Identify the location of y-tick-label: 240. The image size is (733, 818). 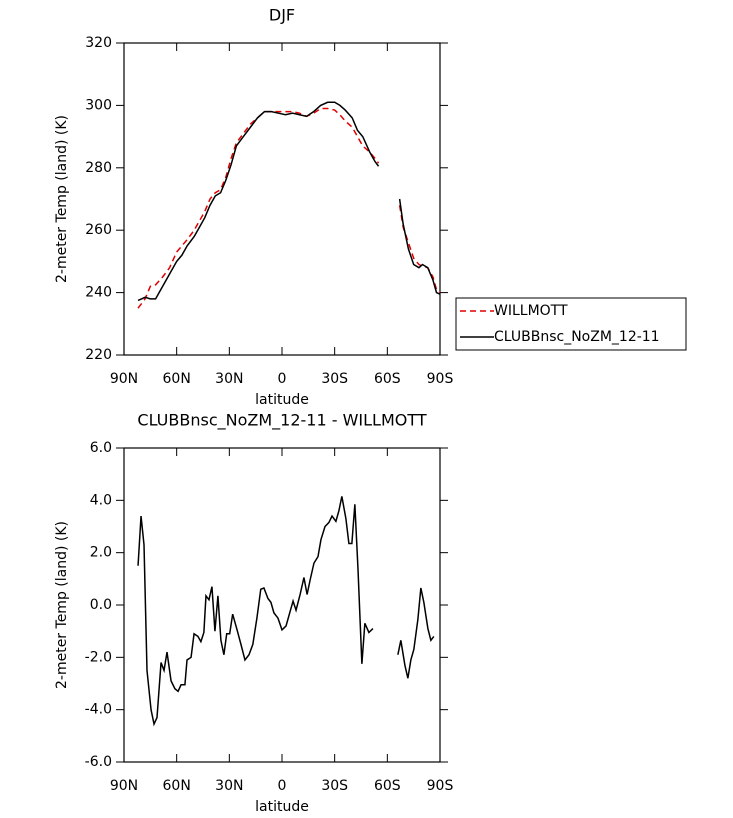
(98, 293).